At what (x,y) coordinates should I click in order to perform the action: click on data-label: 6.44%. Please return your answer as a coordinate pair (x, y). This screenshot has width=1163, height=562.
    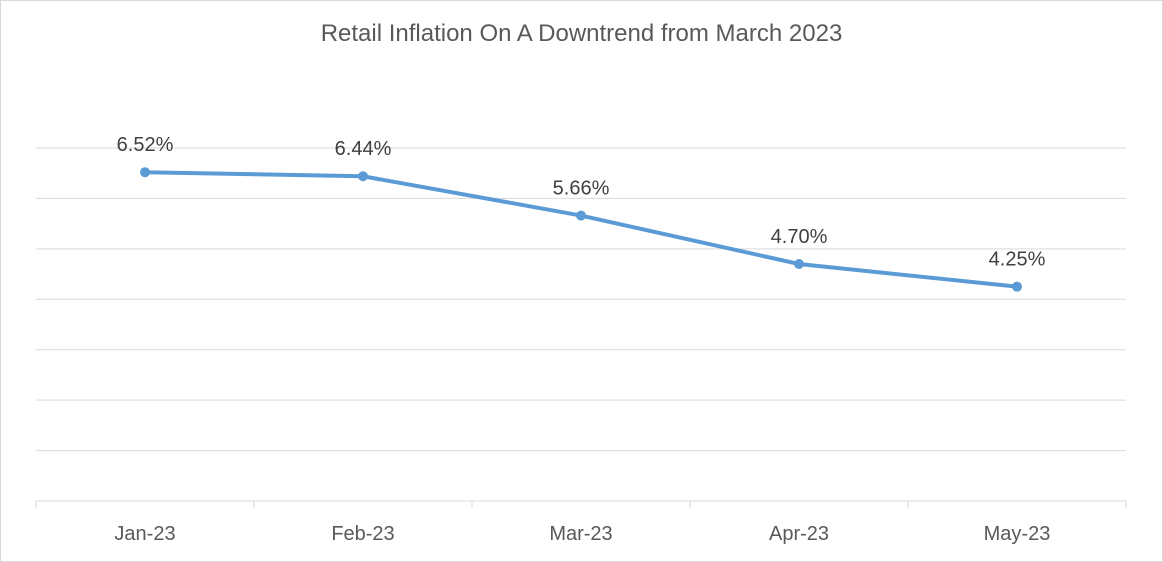
    Looking at the image, I should click on (363, 149).